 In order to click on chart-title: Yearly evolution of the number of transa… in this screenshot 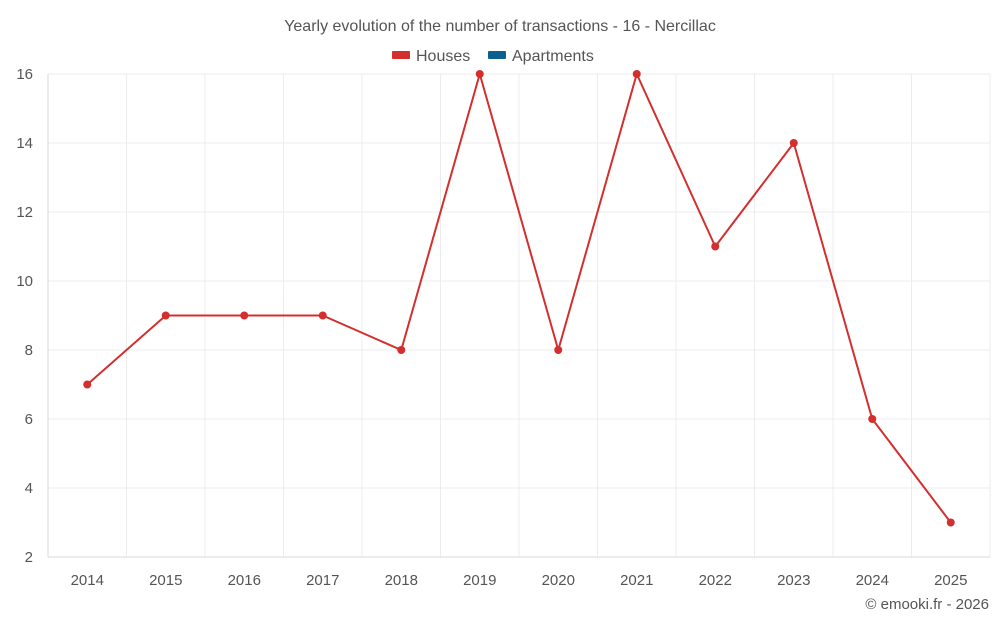, I will do `click(500, 26)`.